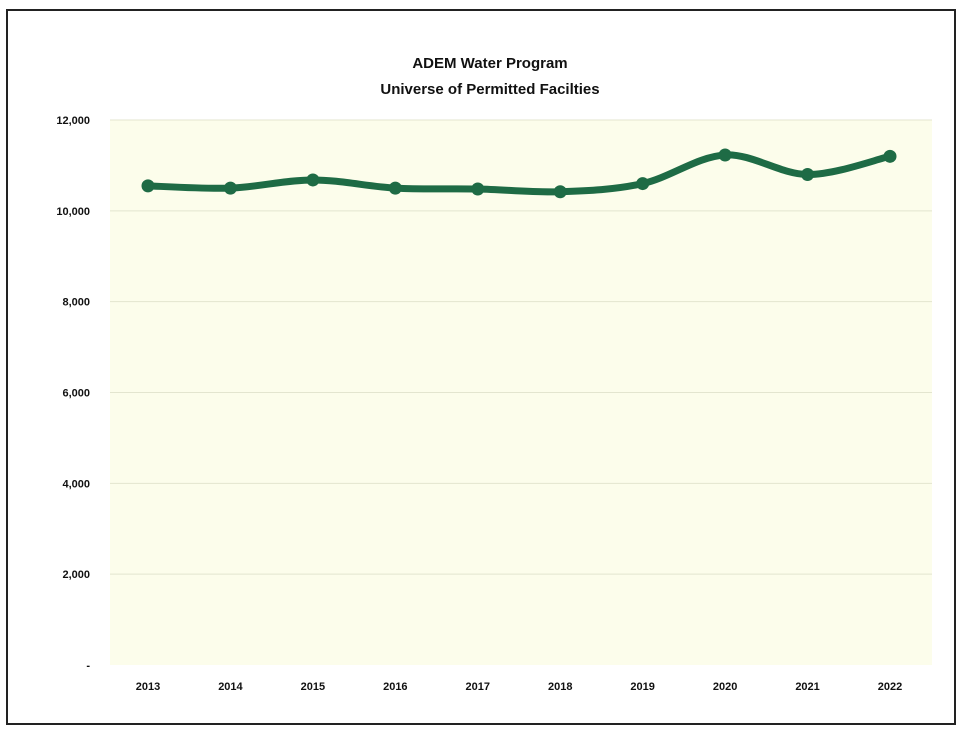  I want to click on series-line, so click(519, 173).